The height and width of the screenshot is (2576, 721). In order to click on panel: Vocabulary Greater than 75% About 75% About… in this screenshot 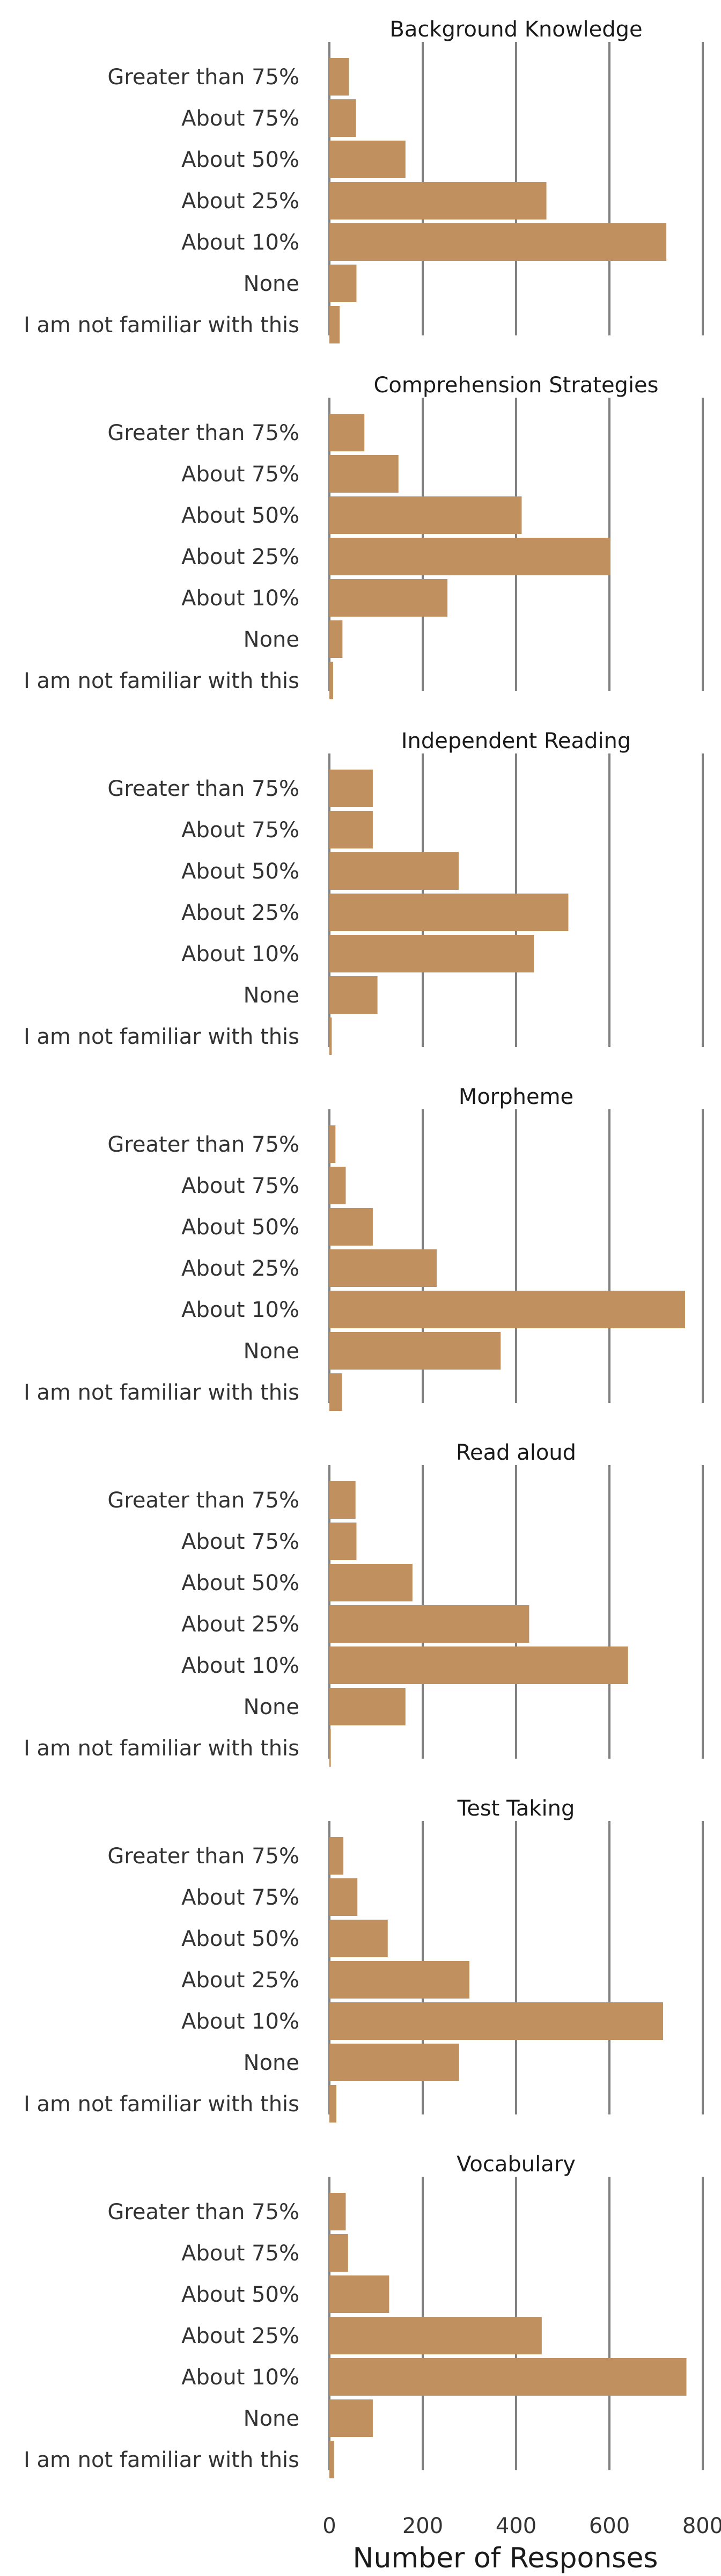, I will do `click(364, 2315)`.